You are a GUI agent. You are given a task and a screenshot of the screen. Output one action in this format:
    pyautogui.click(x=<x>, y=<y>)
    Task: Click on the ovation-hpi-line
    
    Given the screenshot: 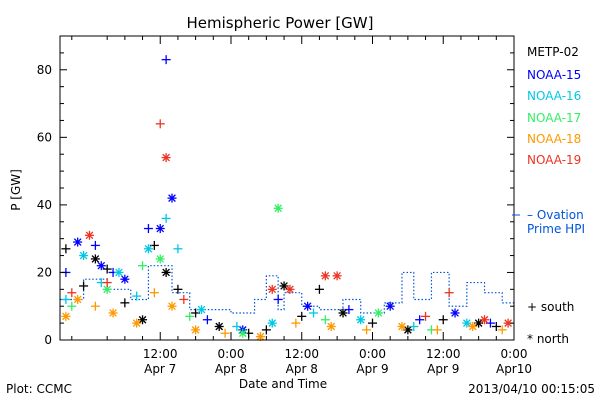 What is the action you would take?
    pyautogui.click(x=287, y=289)
    